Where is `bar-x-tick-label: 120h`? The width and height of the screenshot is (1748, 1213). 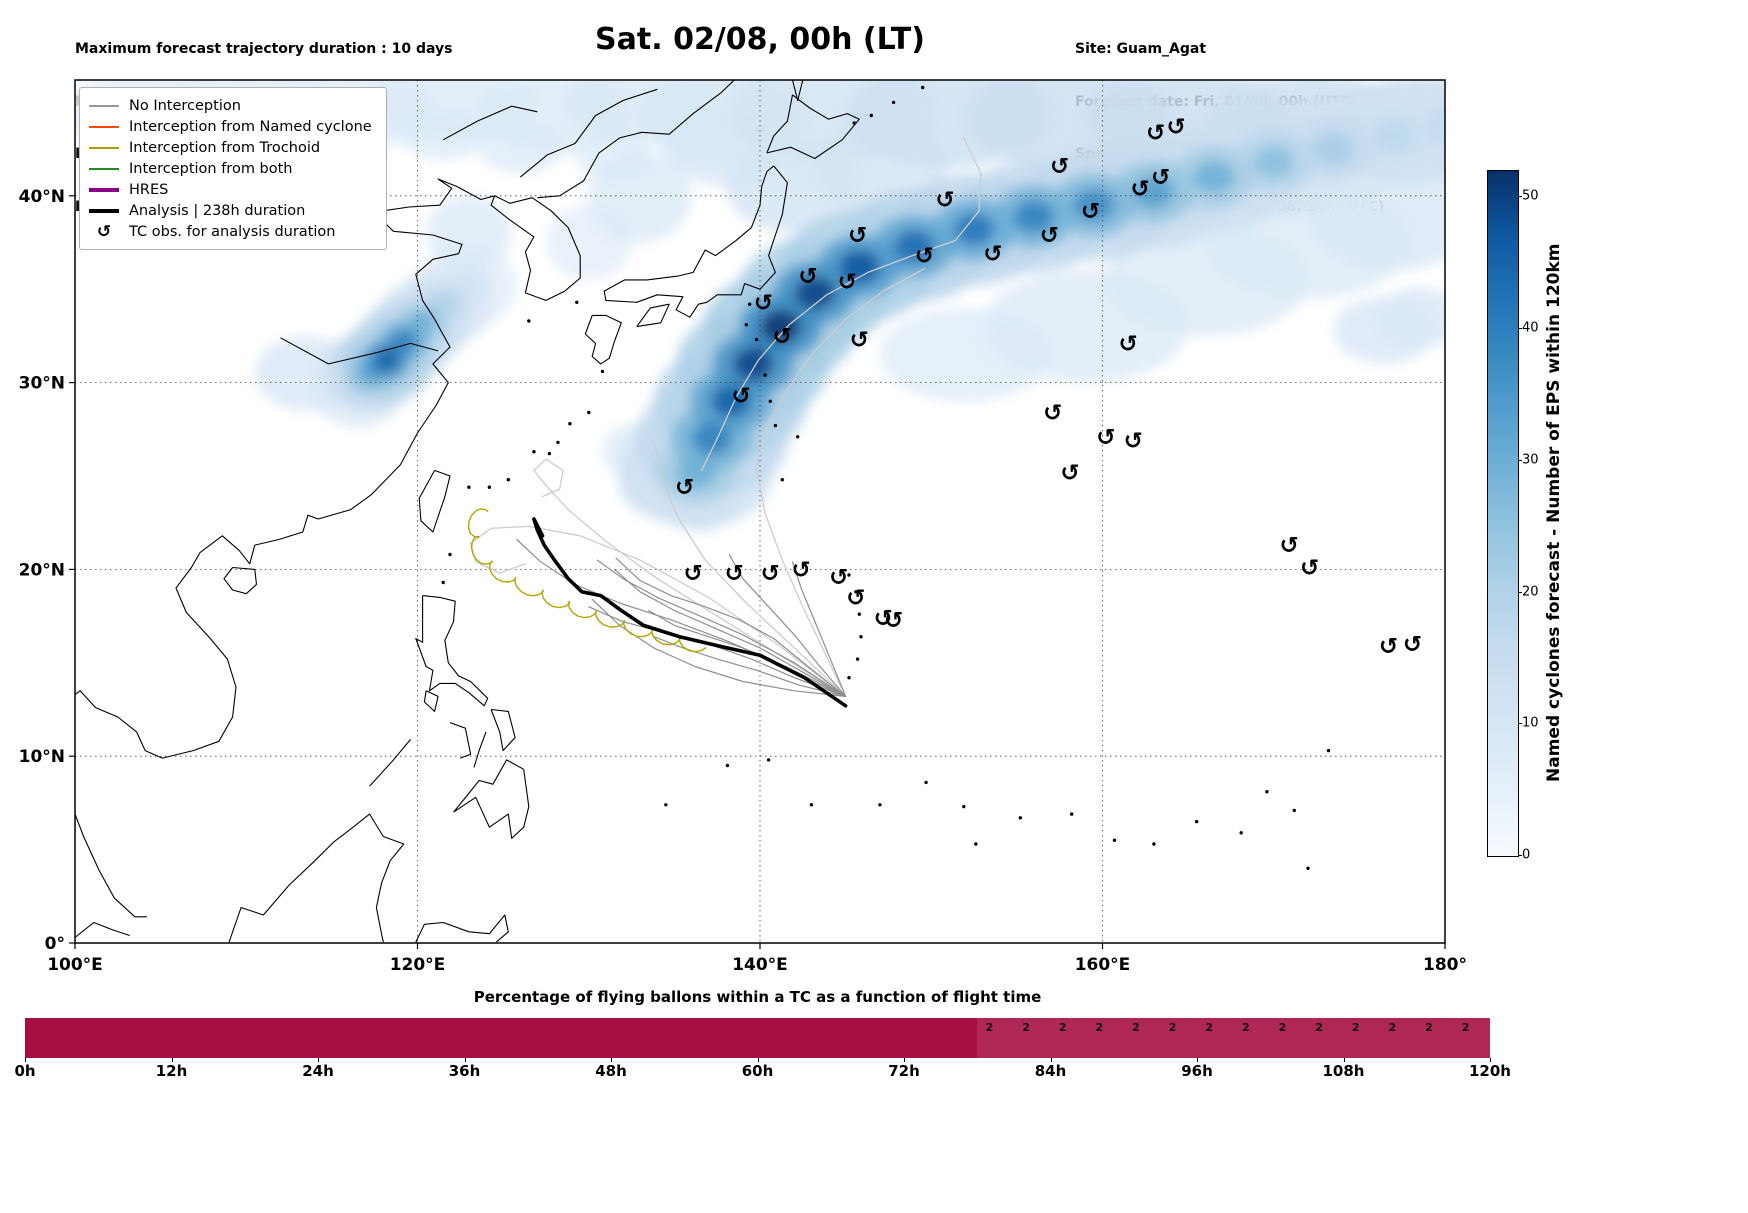 bar-x-tick-label: 120h is located at coordinates (1490, 1071).